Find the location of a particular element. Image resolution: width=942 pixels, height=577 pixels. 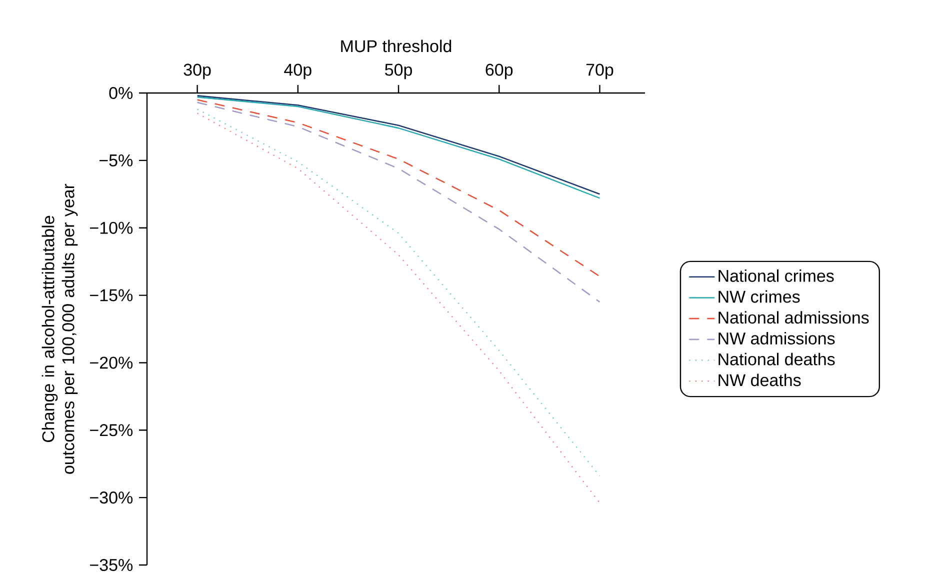

x-tick-label: 60p is located at coordinates (499, 72).